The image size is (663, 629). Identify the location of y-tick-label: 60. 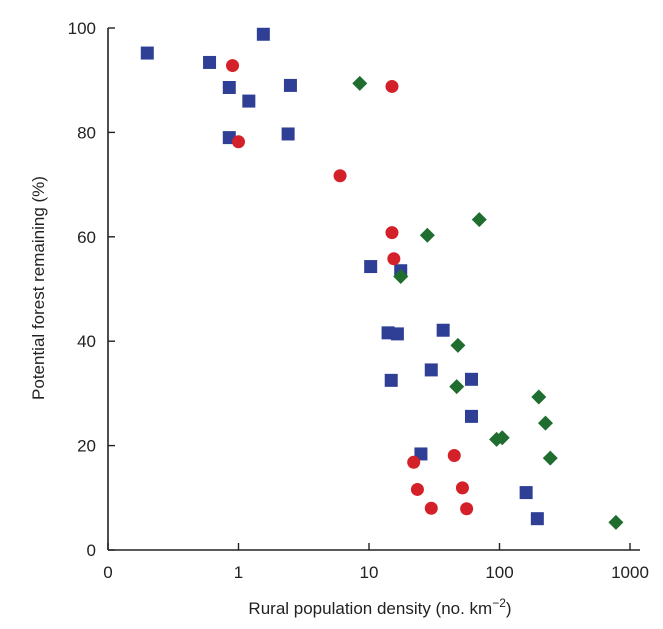
(86, 237).